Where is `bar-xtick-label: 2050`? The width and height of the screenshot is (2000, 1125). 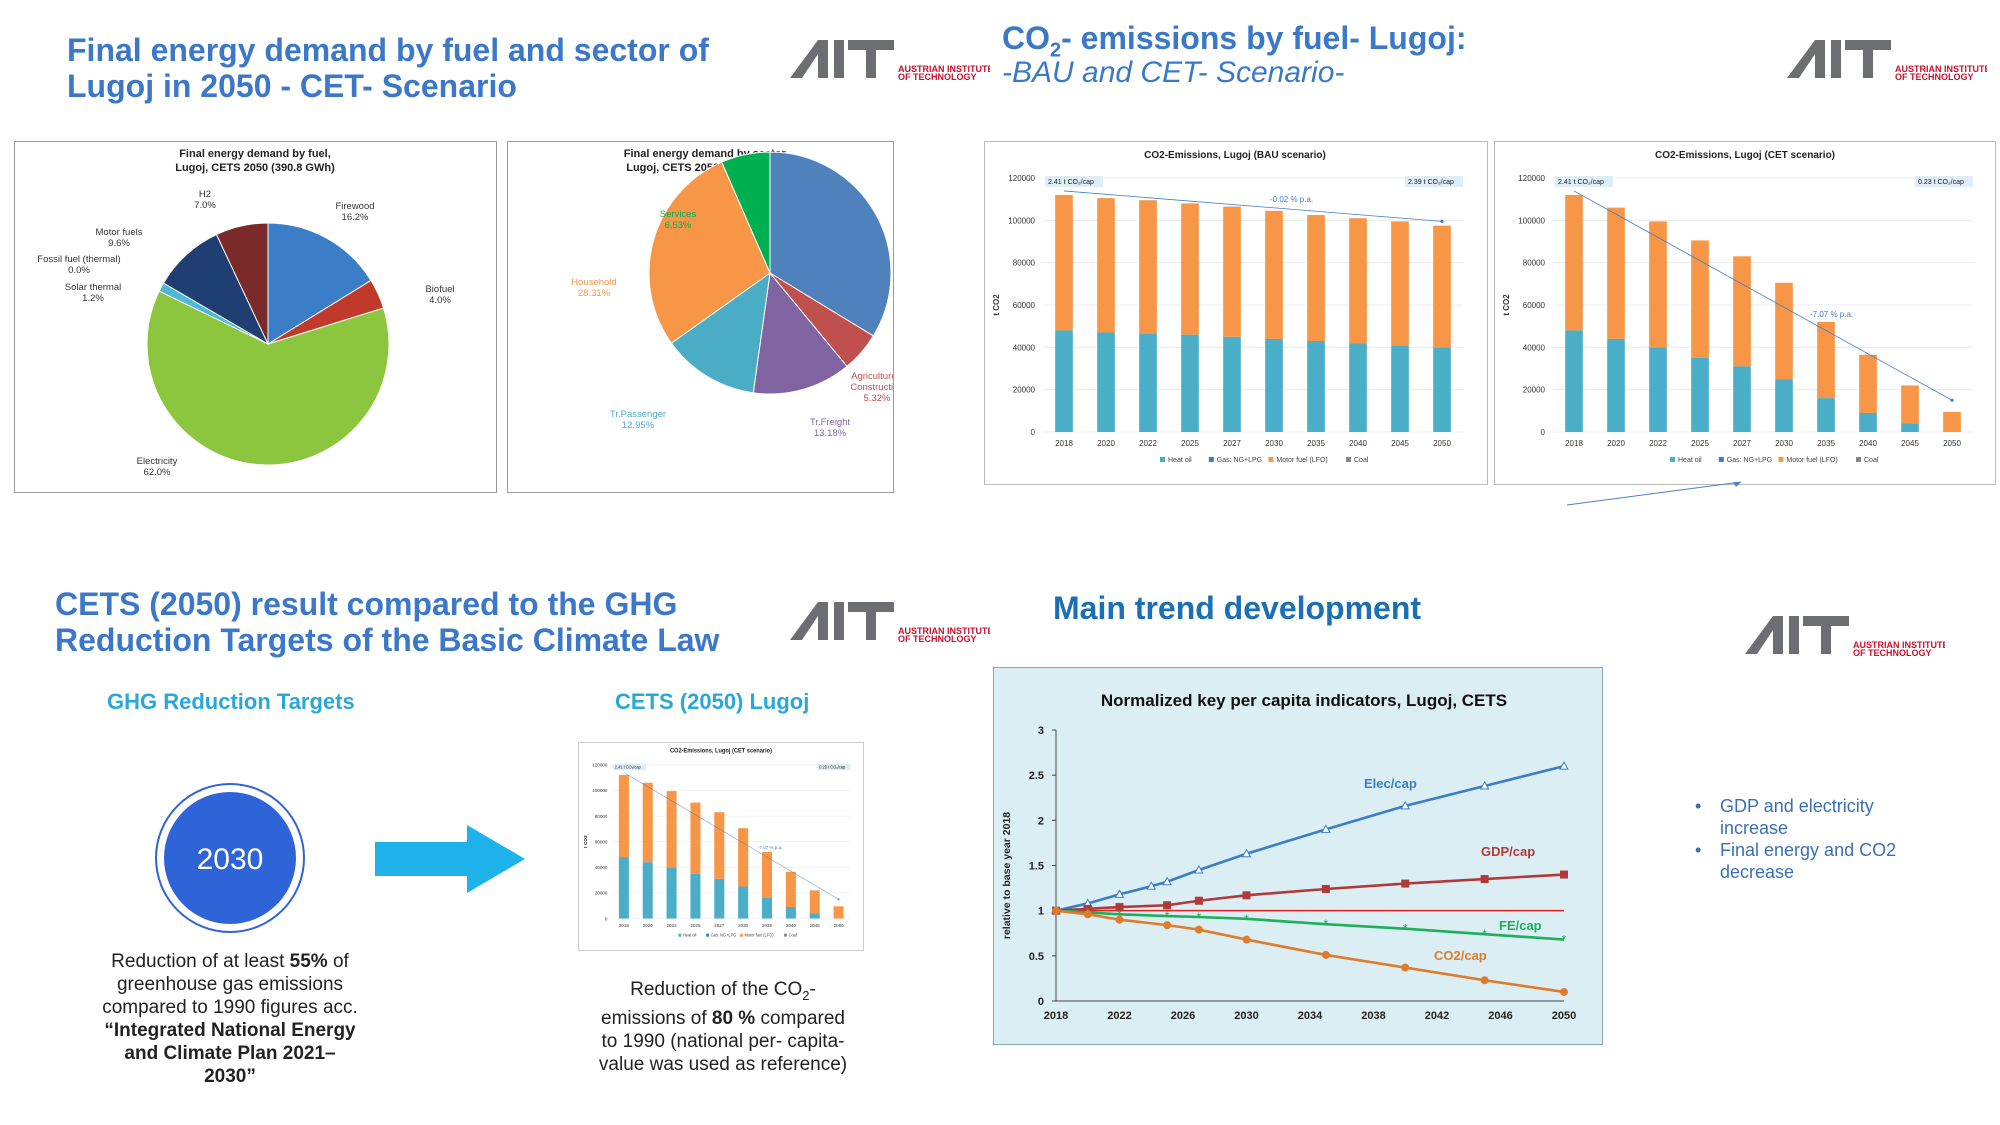 bar-xtick-label: 2050 is located at coordinates (1952, 443).